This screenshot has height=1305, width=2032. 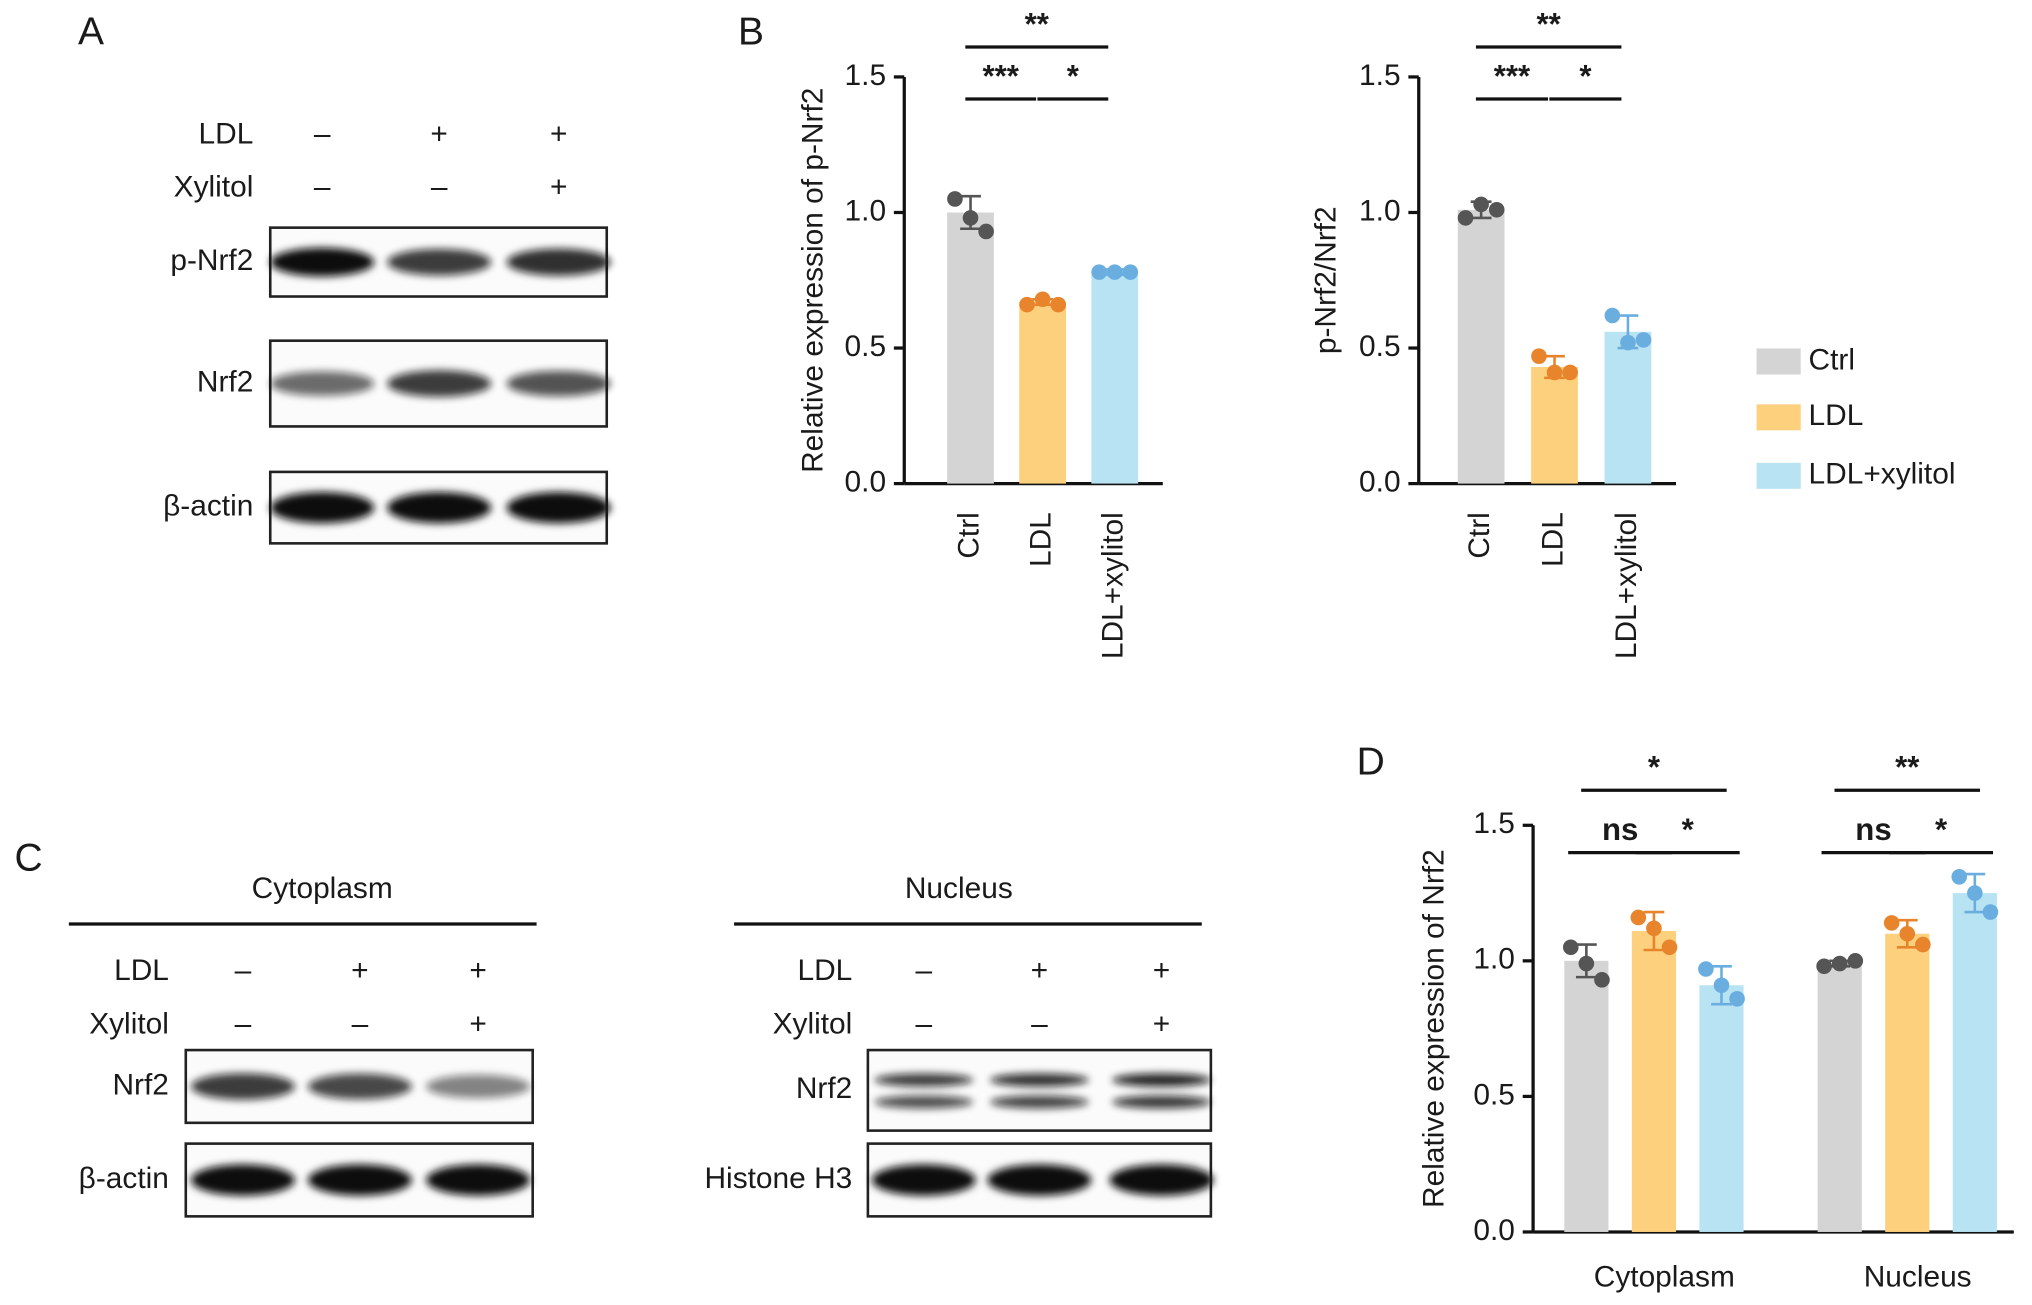 I want to click on panel-label: C, so click(x=29, y=858).